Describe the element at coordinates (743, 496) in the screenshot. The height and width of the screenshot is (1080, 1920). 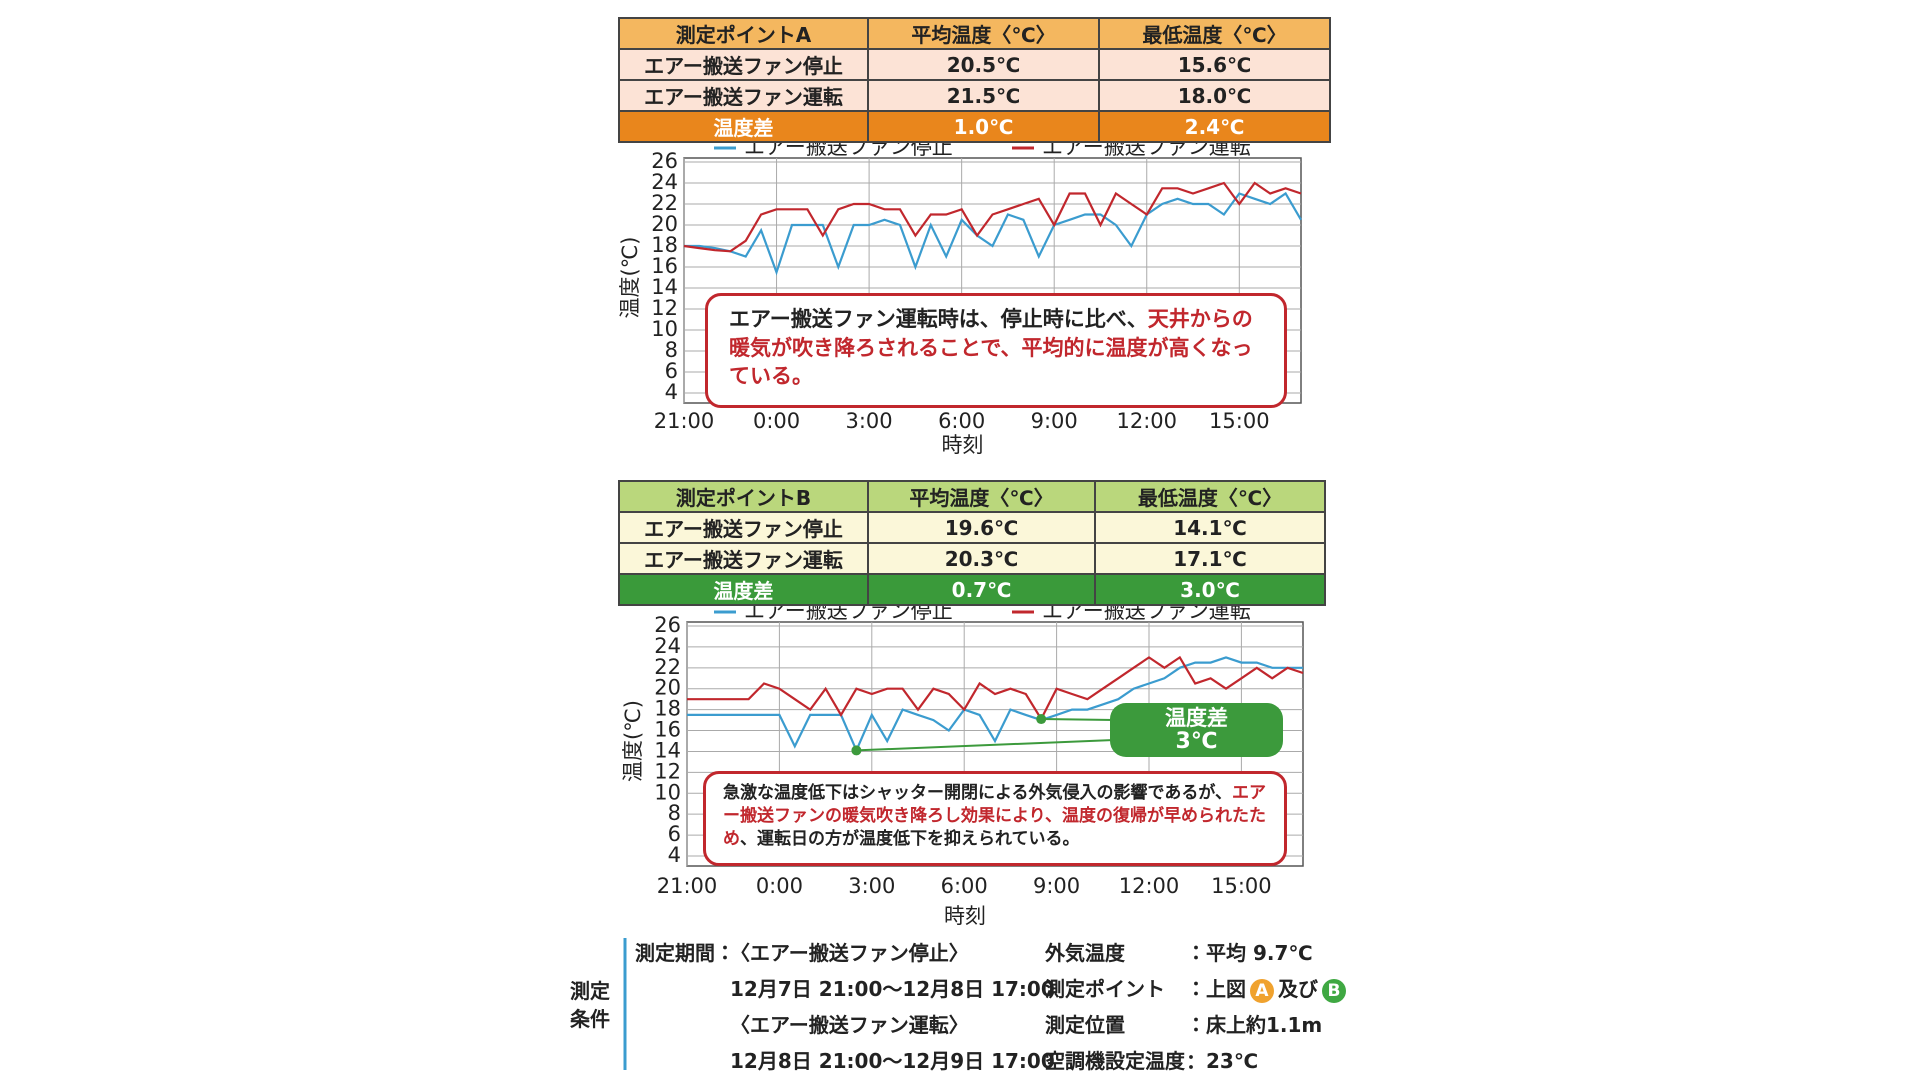
I see `header-cell: 測定ポイントB` at that location.